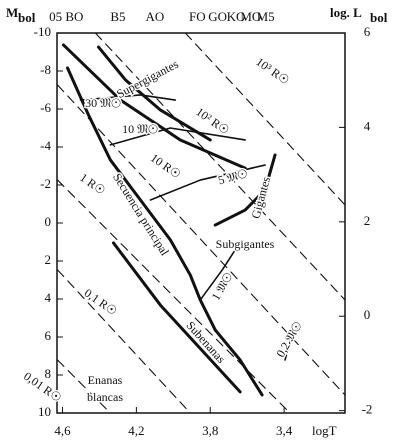 This screenshot has width=400, height=445. I want to click on y-tick-label: -2, so click(45, 183).